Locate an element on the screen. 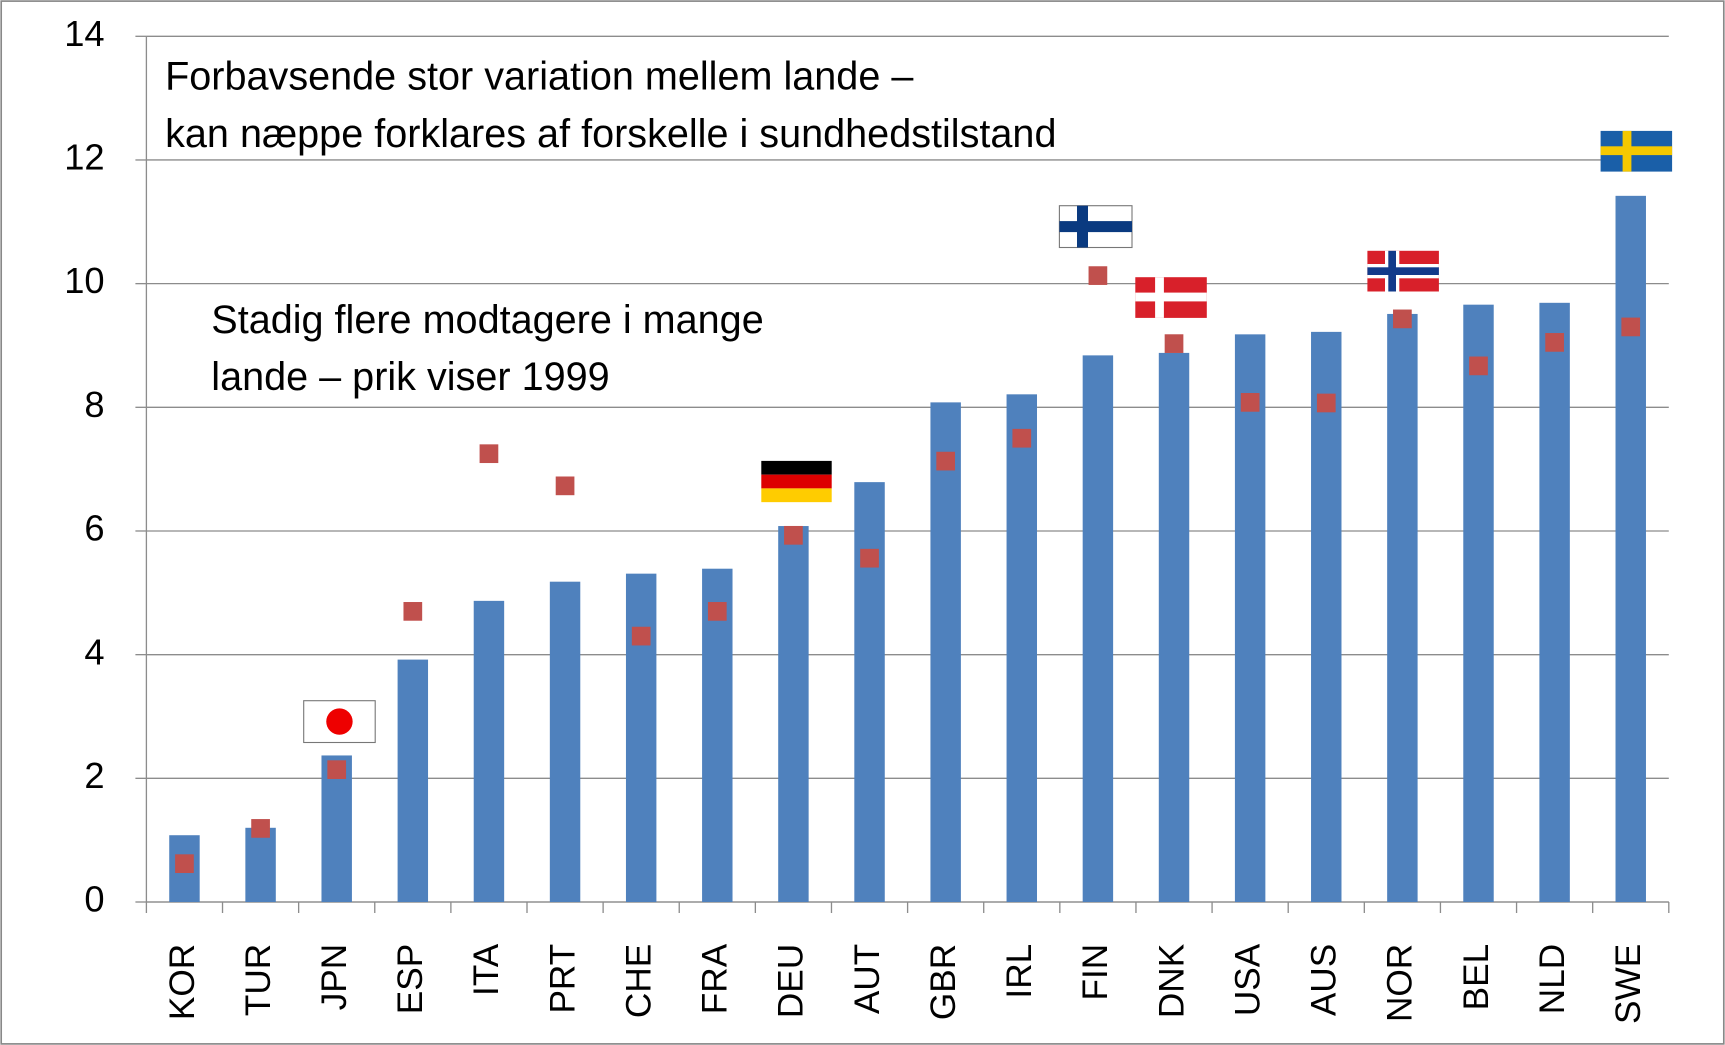 This screenshot has width=1725, height=1045. y-tick-label: 12 is located at coordinates (84, 157).